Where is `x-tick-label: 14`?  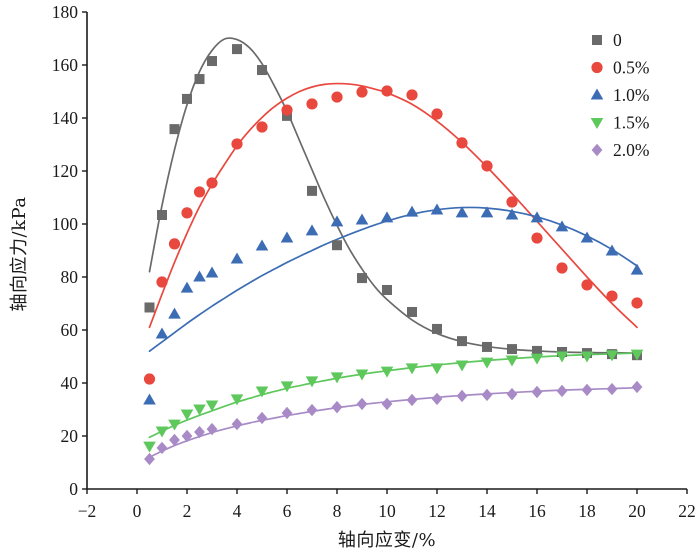 x-tick-label: 14 is located at coordinates (487, 511).